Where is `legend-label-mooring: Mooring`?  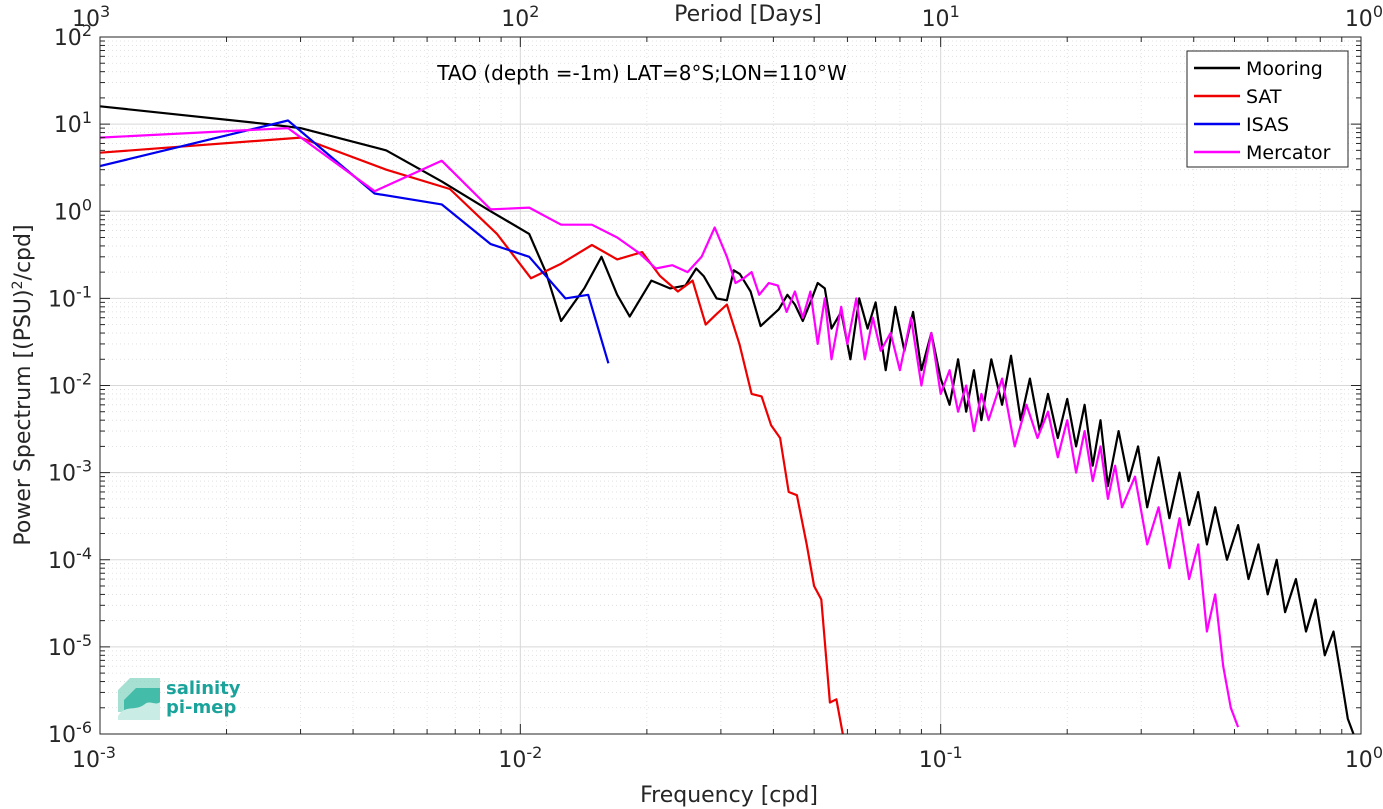
legend-label-mooring: Mooring is located at coordinates (1284, 69).